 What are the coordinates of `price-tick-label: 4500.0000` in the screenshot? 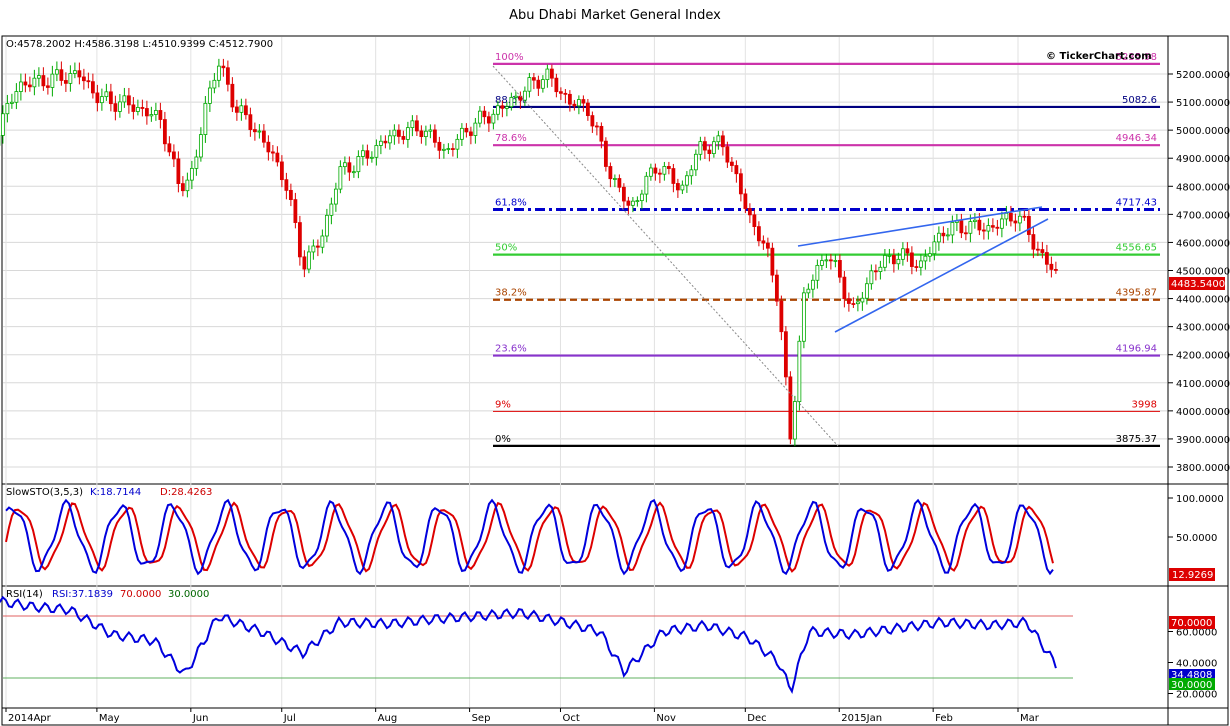 It's located at (1203, 272).